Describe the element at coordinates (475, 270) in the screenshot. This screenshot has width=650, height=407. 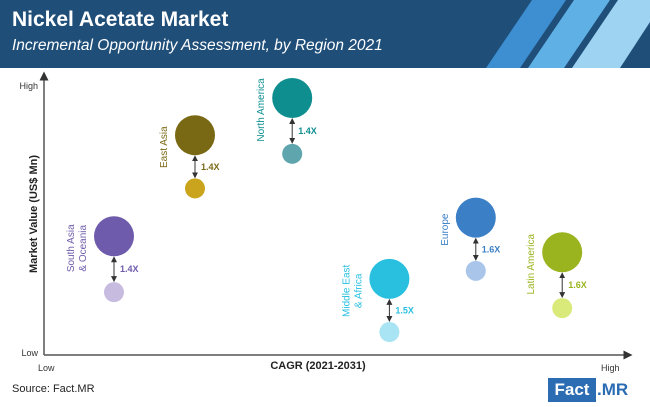
I see `bubble-2021-europe` at that location.